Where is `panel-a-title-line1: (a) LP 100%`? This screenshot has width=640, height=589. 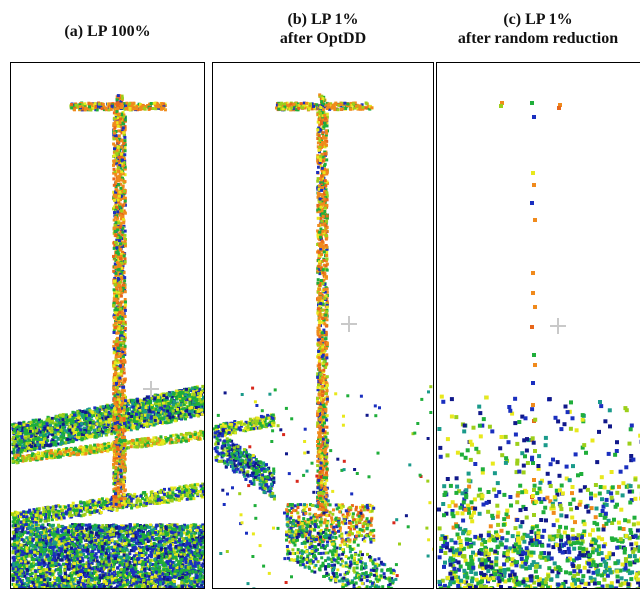 panel-a-title-line1: (a) LP 100% is located at coordinates (107, 31).